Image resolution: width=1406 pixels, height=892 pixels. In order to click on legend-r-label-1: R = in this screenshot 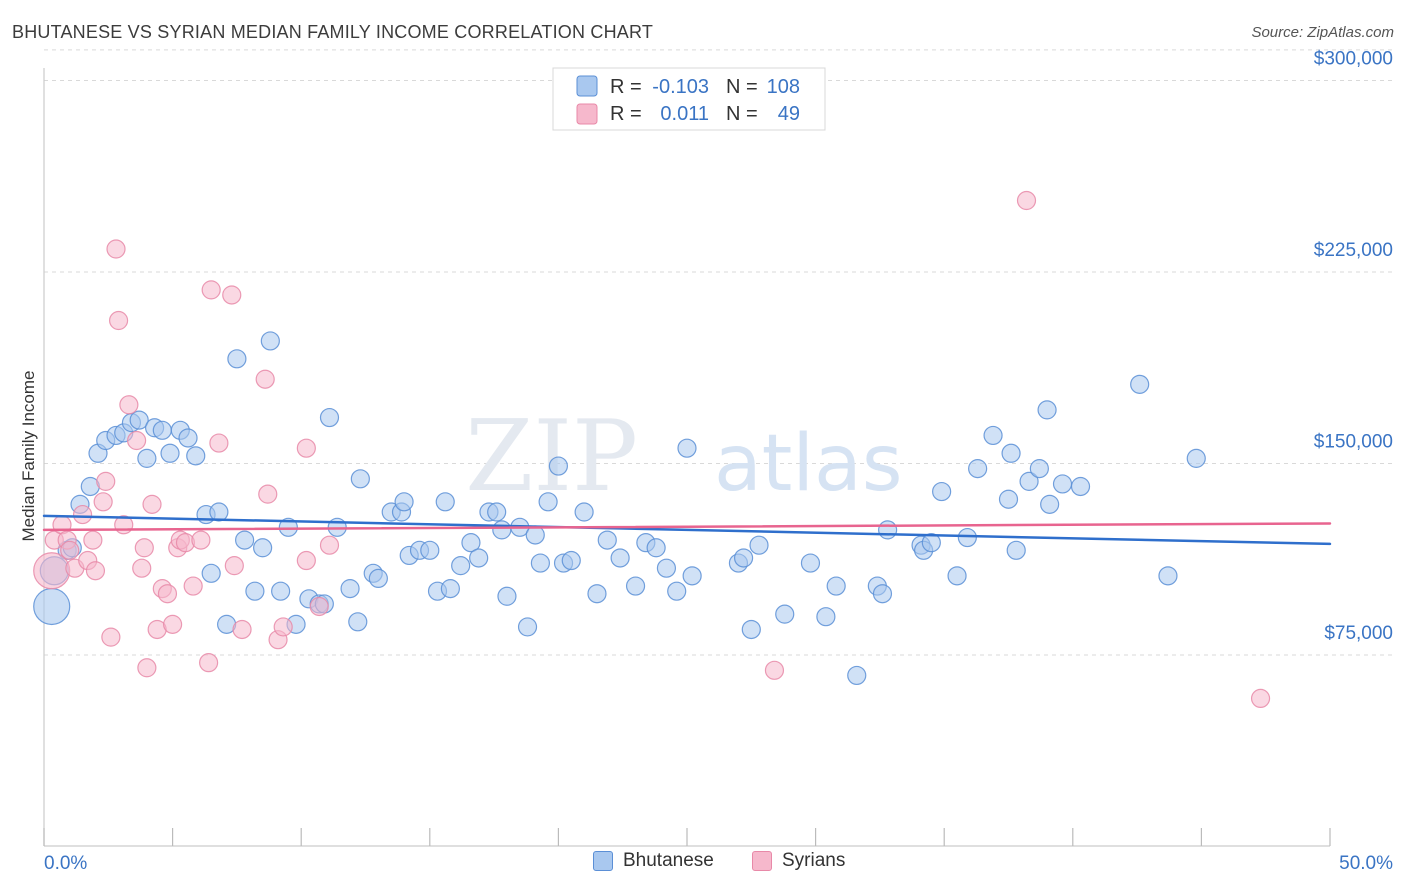, I will do `click(626, 87)`.